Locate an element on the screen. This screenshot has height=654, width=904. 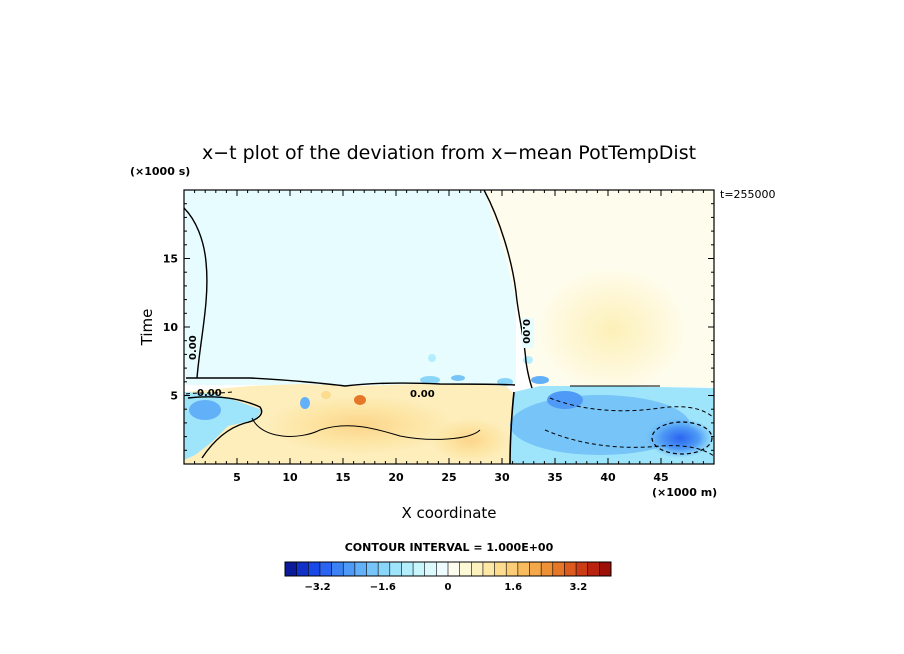
region-upper-right-core is located at coordinates (612, 330).